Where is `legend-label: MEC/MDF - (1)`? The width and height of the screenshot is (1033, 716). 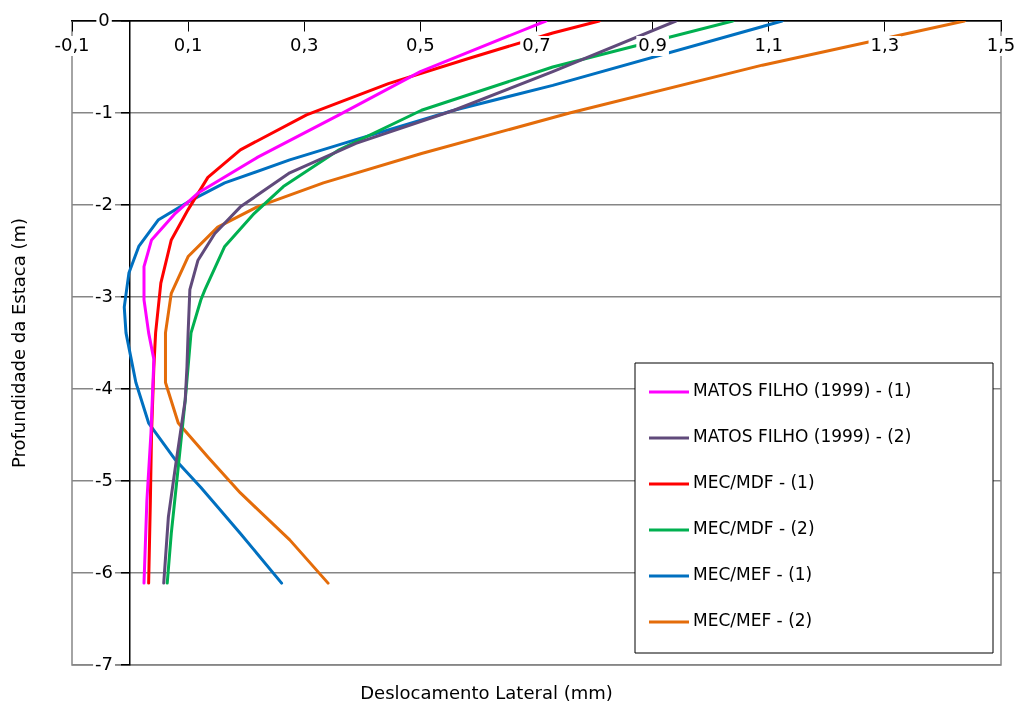
legend-label: MEC/MDF - (1) is located at coordinates (754, 482).